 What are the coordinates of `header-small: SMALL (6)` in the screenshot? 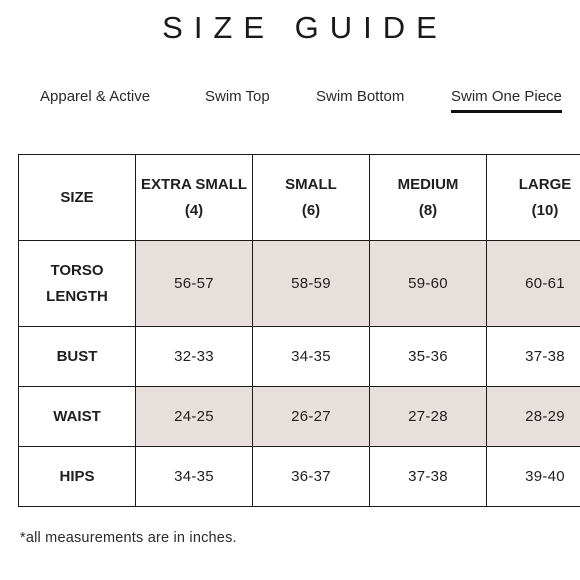 It's located at (311, 197).